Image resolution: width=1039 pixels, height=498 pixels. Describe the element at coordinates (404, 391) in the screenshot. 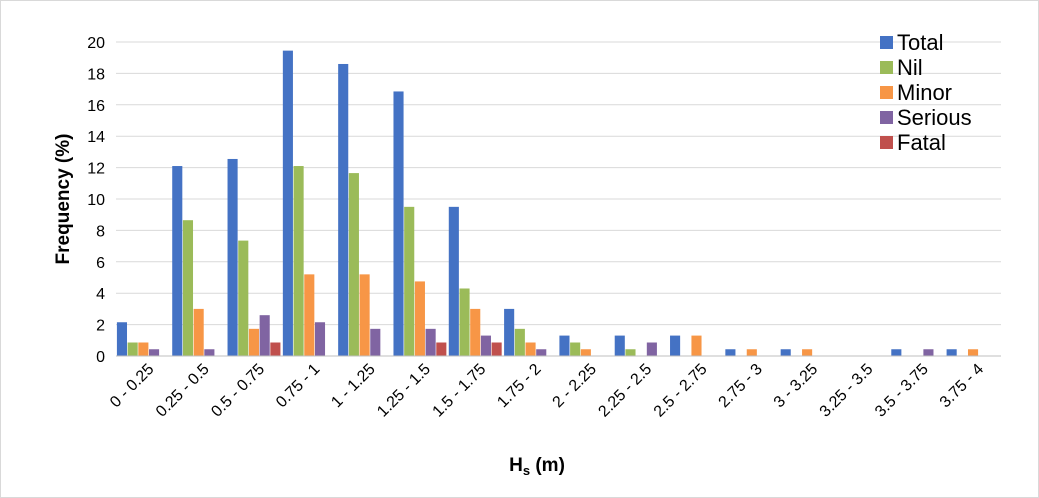

I see `x-tick-label: 1.25 - 1.5` at that location.